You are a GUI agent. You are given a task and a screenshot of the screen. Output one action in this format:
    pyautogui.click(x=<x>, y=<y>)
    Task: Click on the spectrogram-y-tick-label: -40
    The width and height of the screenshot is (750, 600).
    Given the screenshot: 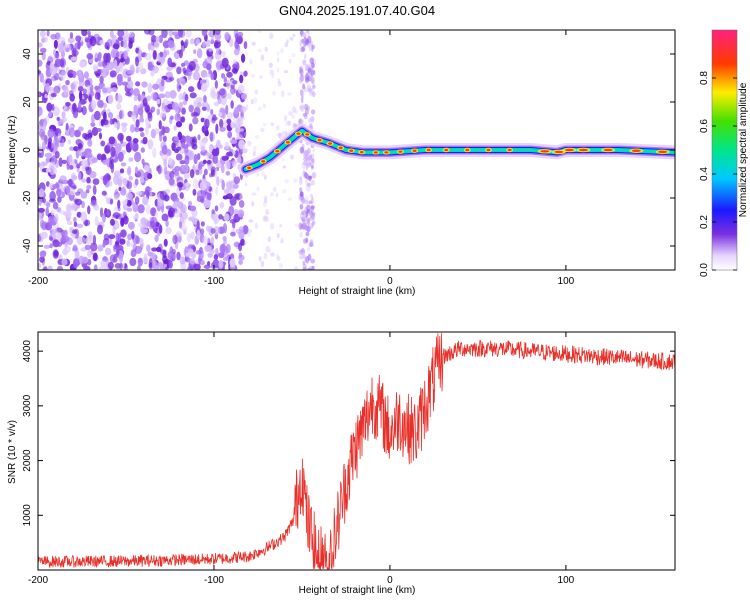 What is the action you would take?
    pyautogui.click(x=27, y=245)
    